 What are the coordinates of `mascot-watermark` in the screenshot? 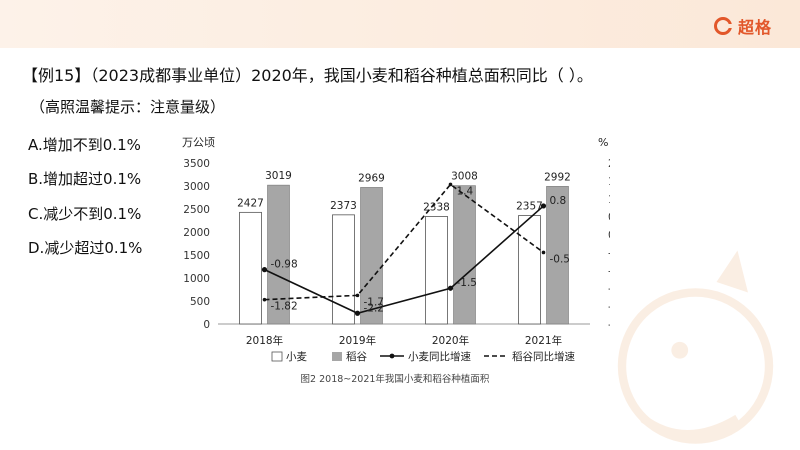 It's located at (695, 347).